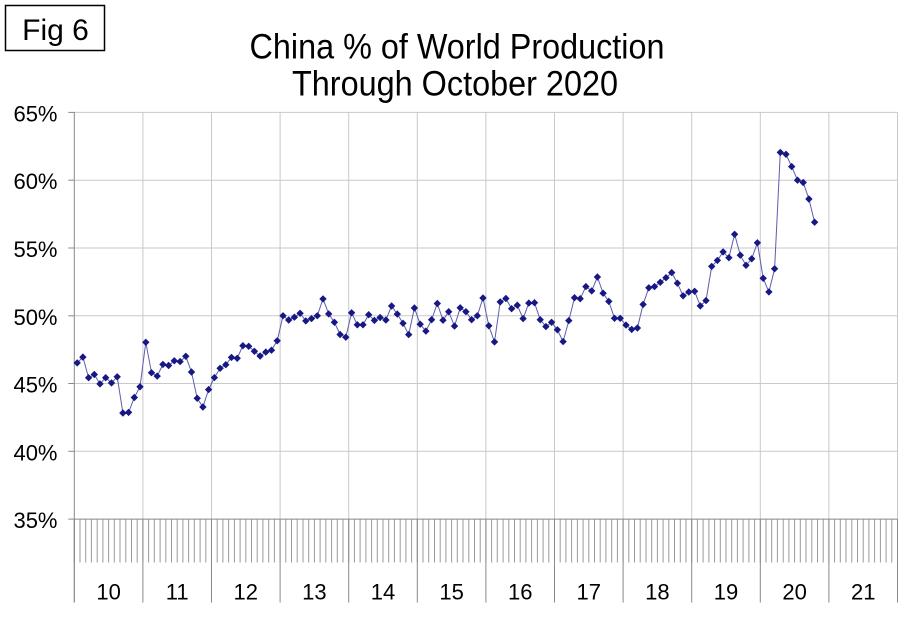 The height and width of the screenshot is (622, 910). I want to click on svg-text: 14, so click(383, 592).